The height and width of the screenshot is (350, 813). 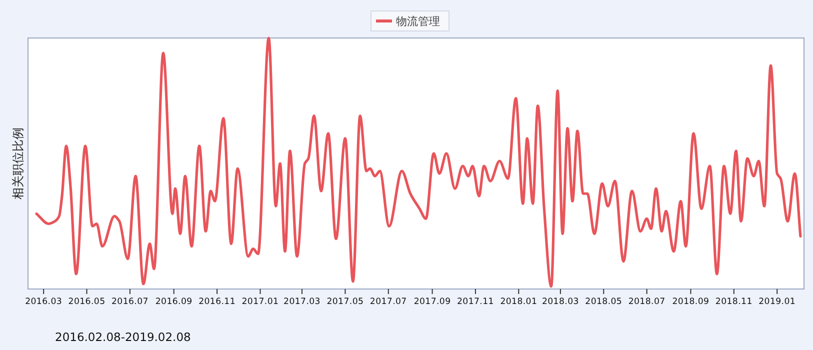 What do you see at coordinates (302, 302) in the screenshot?
I see `x-tick-label: 2017.03` at bounding box center [302, 302].